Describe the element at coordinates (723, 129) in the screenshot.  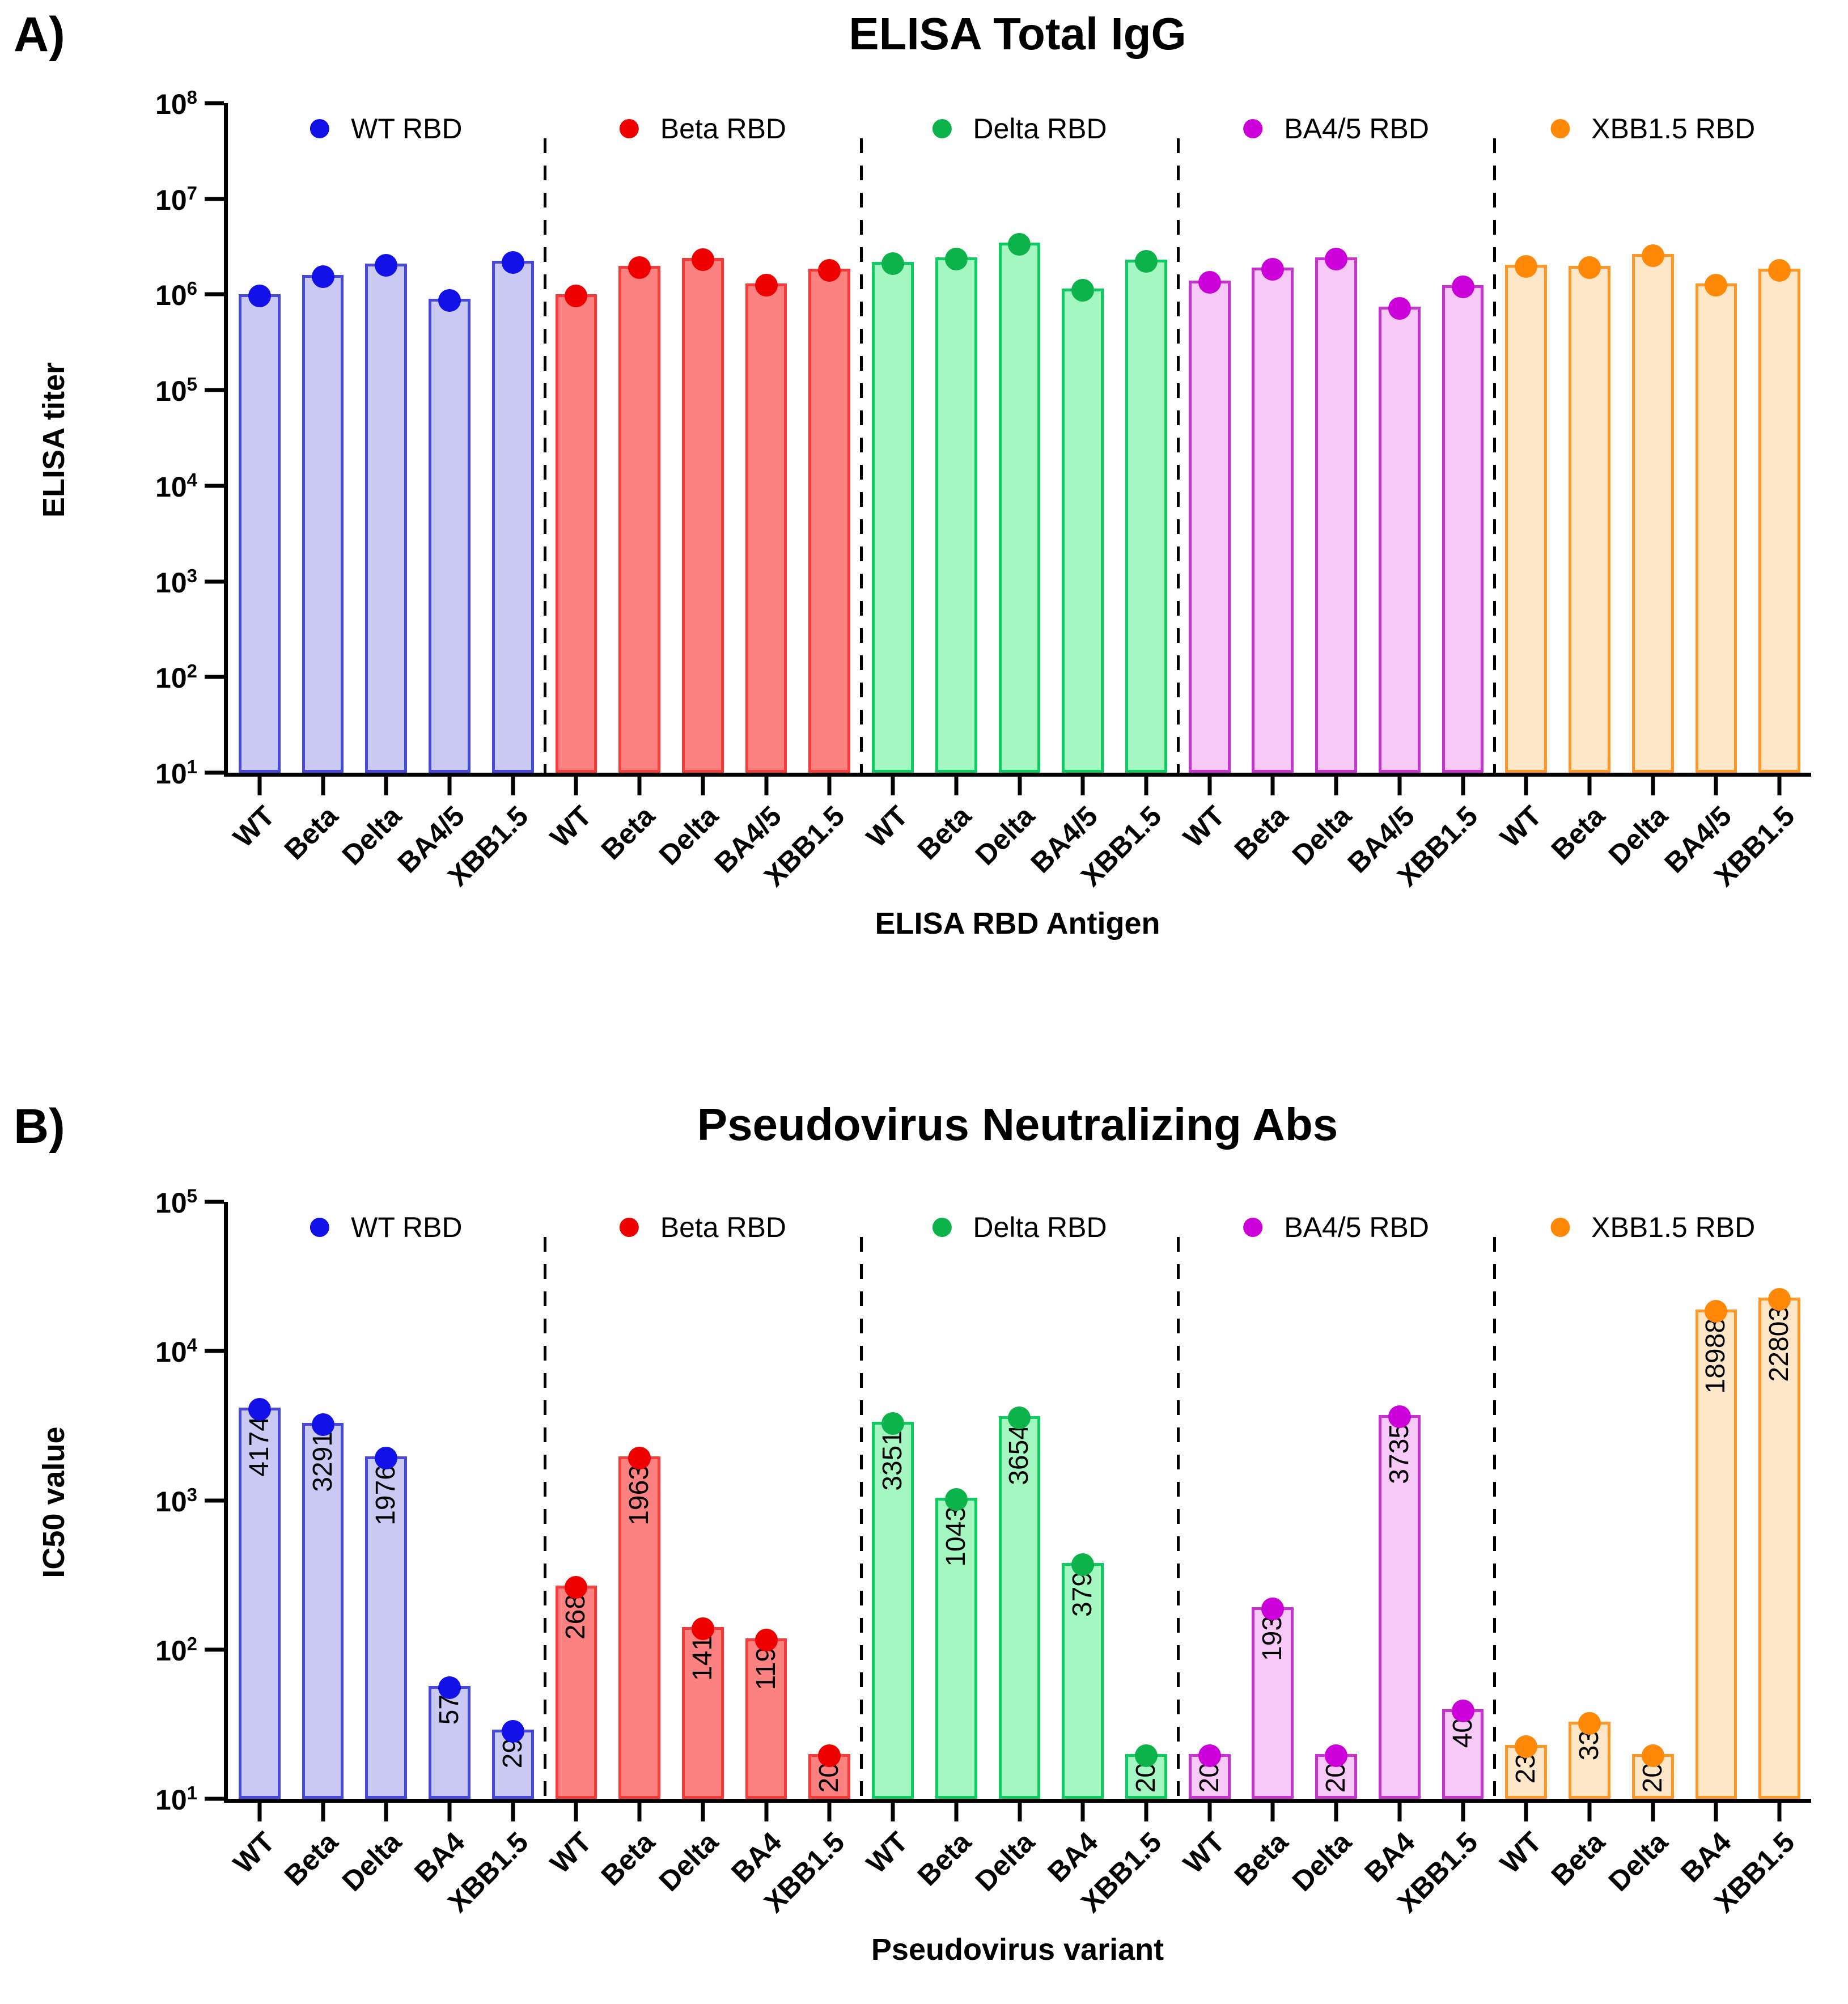
I see `legend-label: Beta RBD` at that location.